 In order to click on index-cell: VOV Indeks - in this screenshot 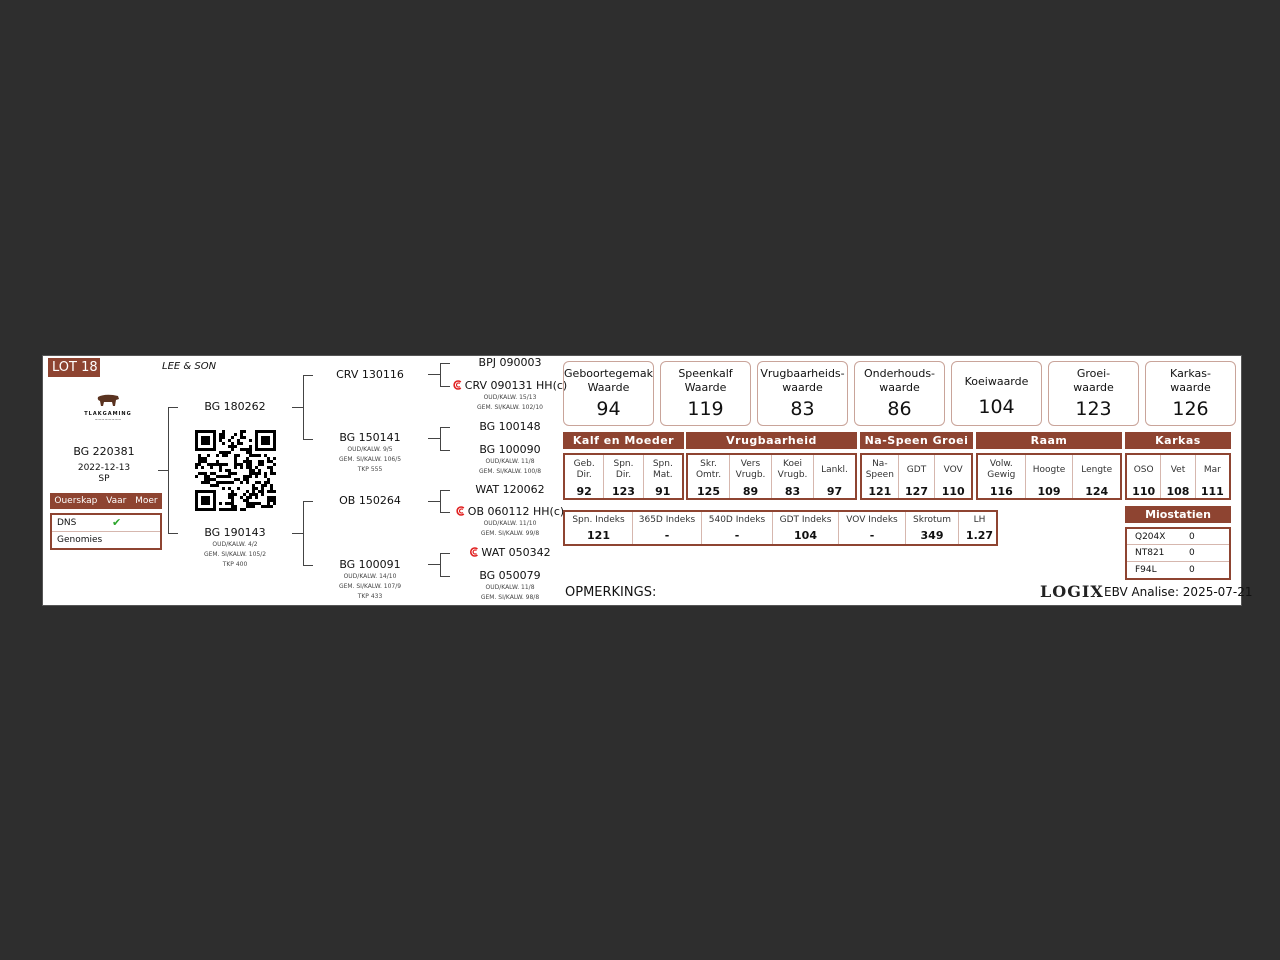, I will do `click(872, 528)`.